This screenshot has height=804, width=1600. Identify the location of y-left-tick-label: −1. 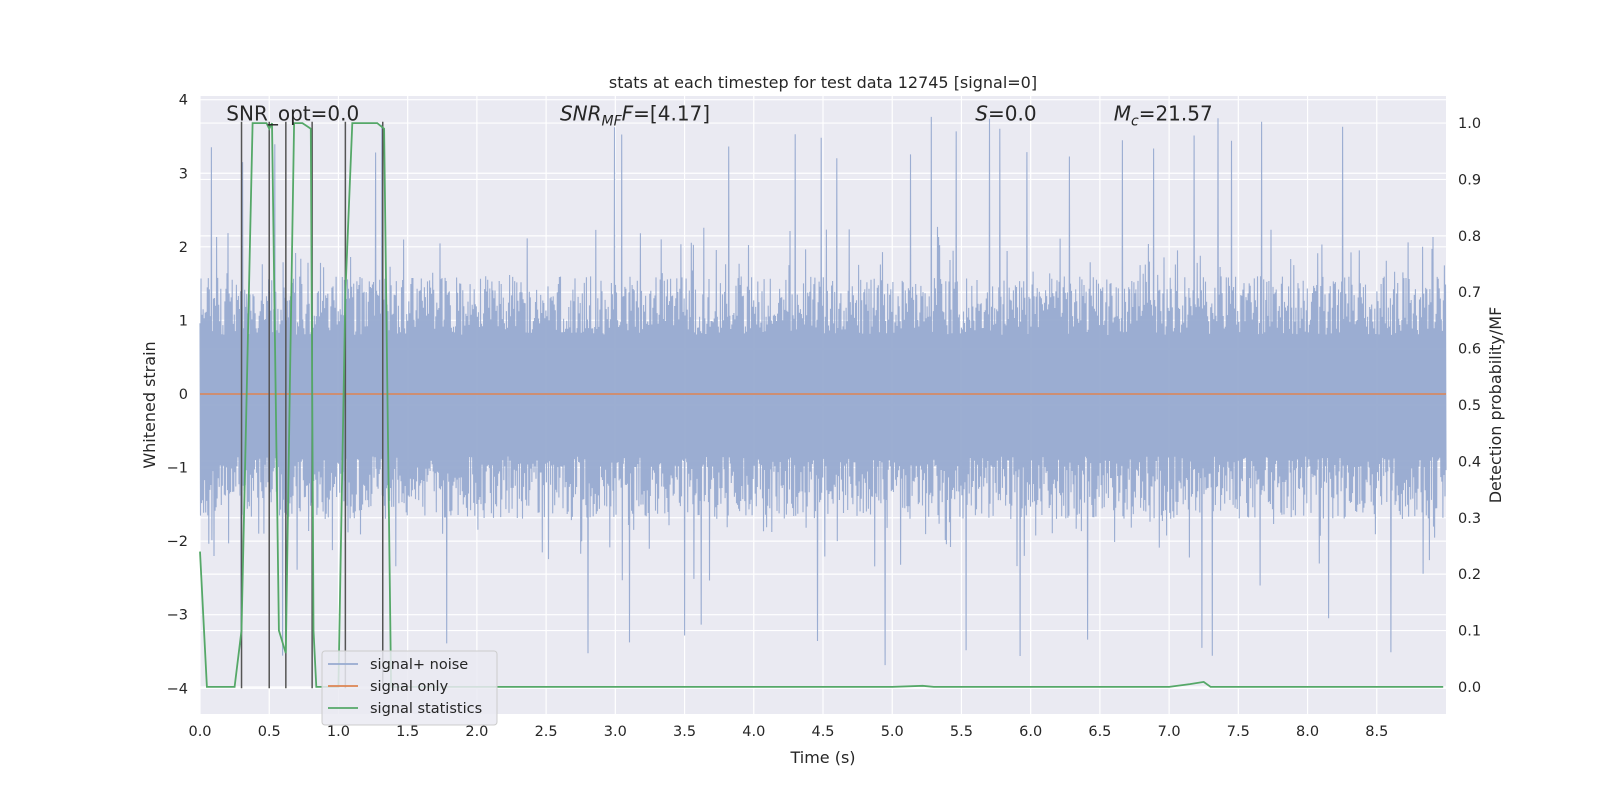
(177, 469).